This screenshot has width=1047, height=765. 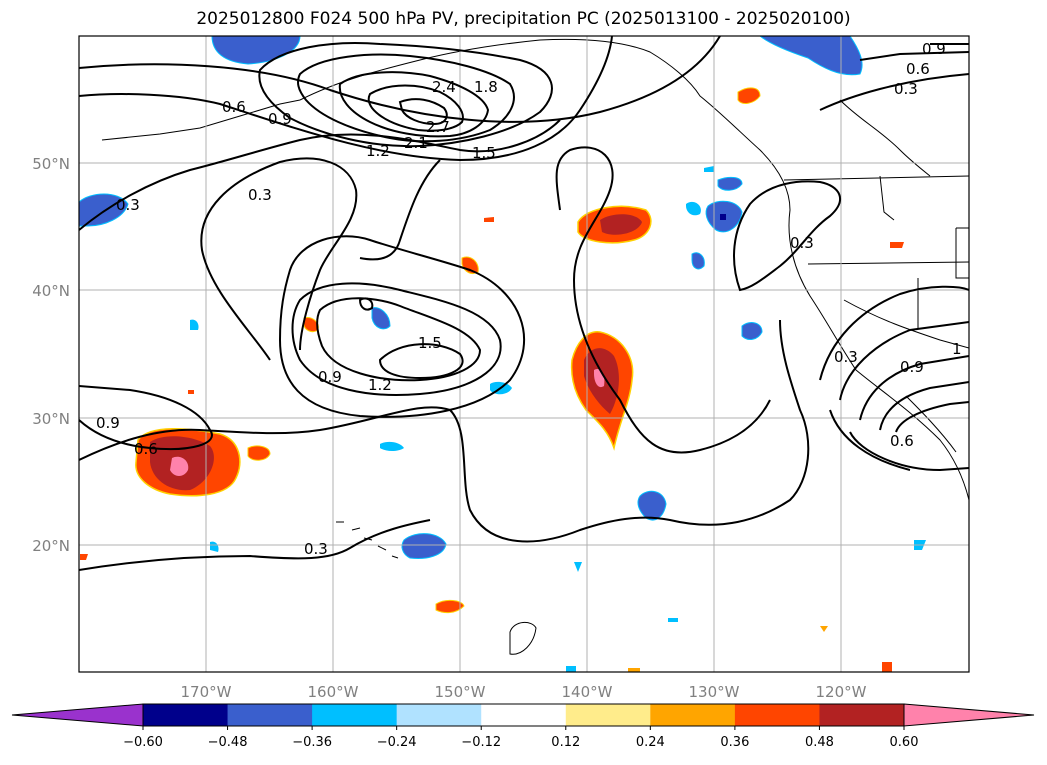 I want to click on lat-label: 30°N, so click(x=51, y=419).